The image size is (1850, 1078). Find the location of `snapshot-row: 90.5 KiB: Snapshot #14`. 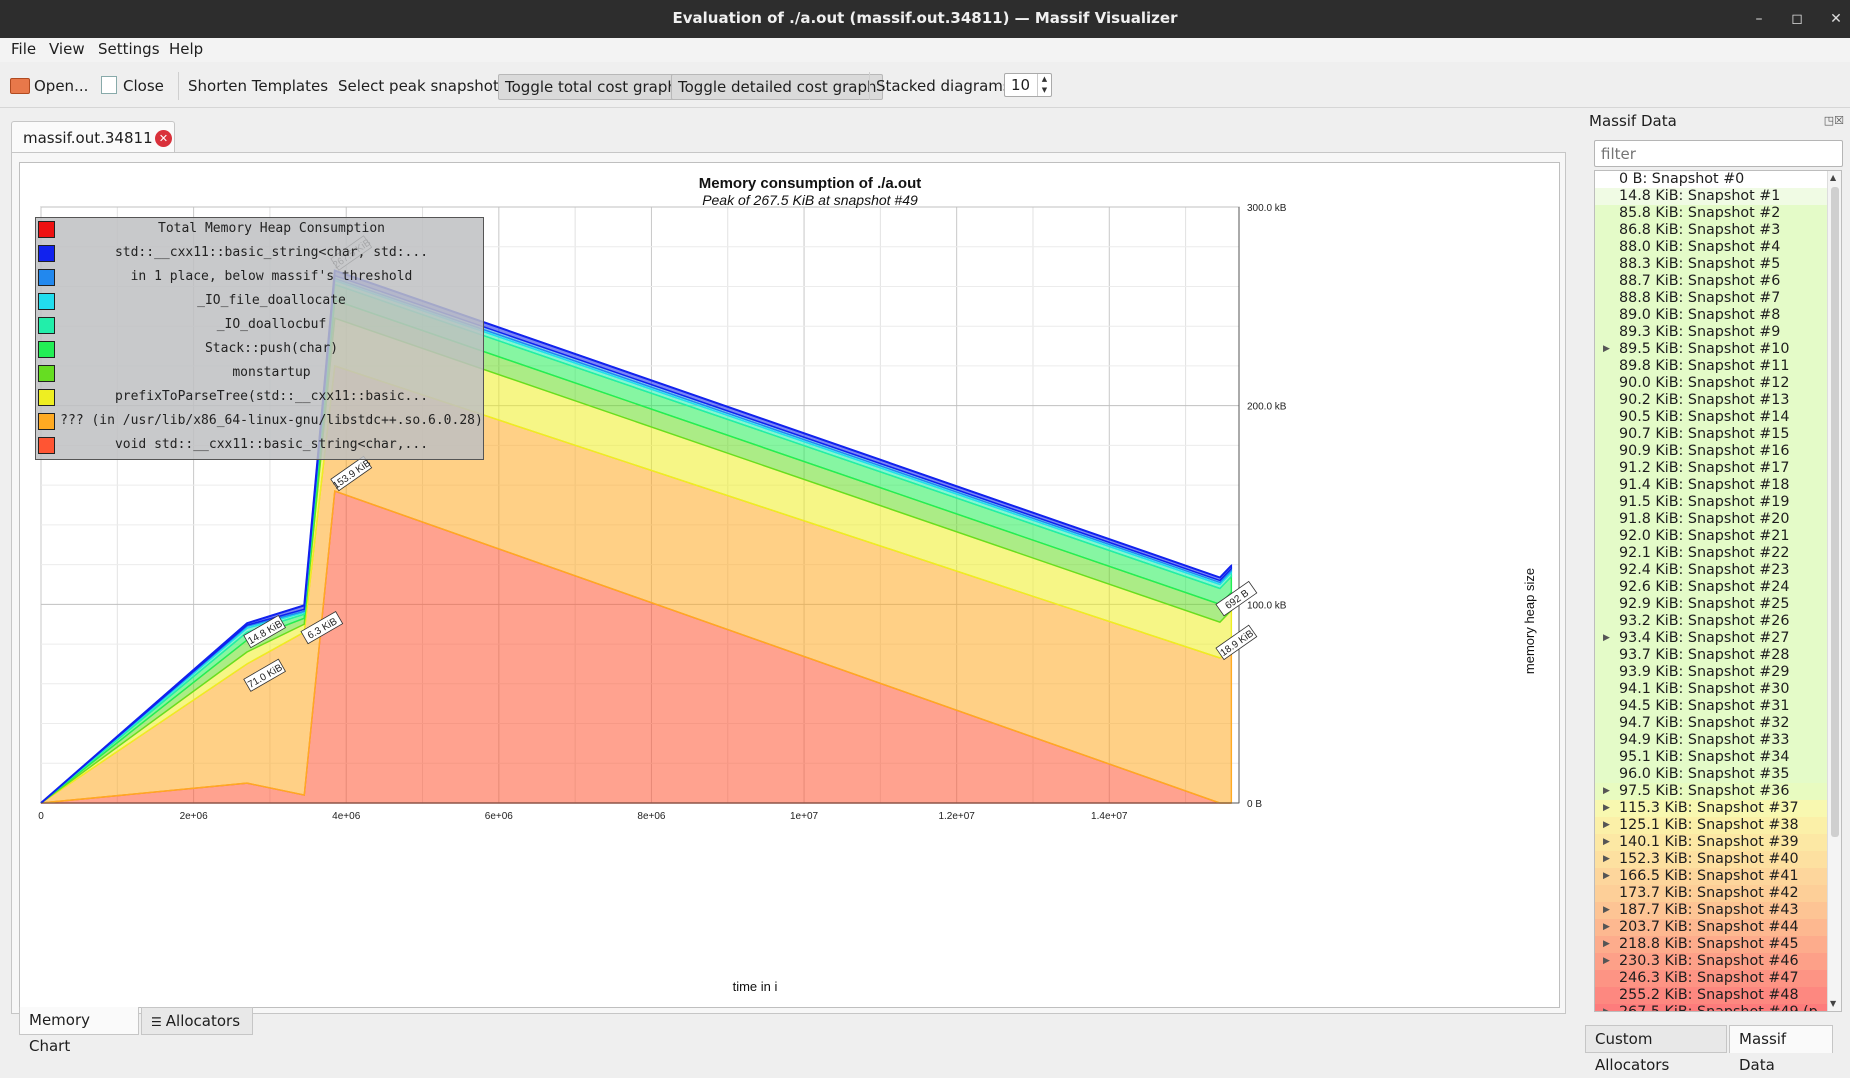

snapshot-row: 90.5 KiB: Snapshot #14 is located at coordinates (1711, 417).